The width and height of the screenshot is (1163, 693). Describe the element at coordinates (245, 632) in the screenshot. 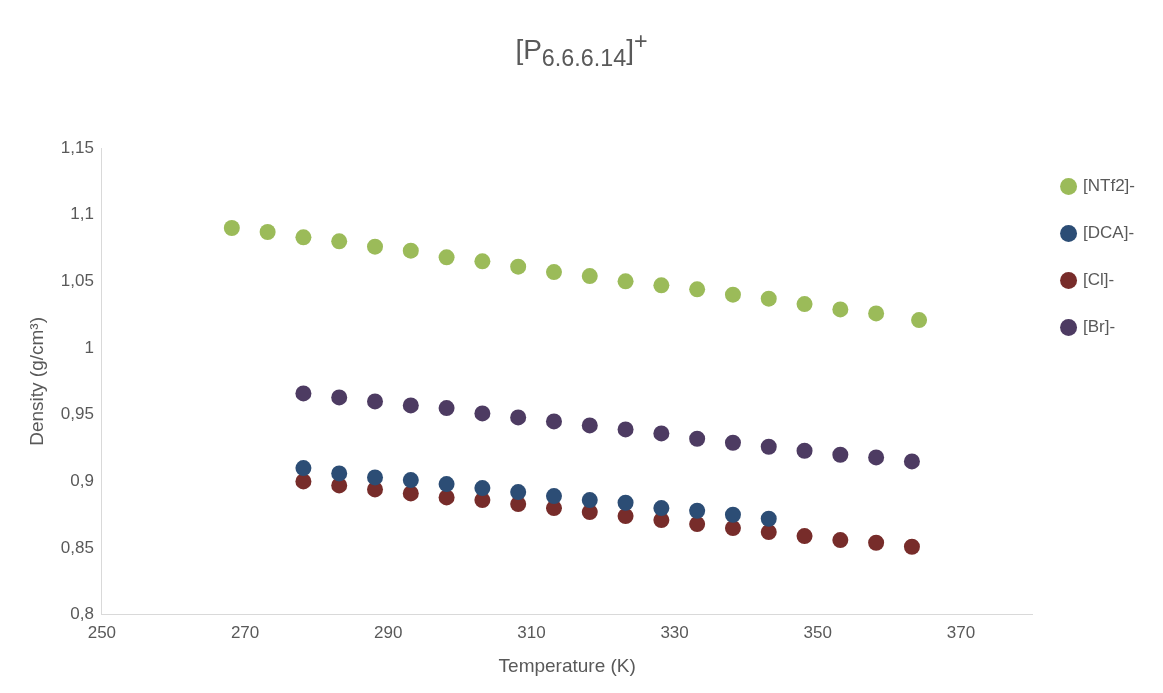

I see `x-tick-label: 270` at that location.